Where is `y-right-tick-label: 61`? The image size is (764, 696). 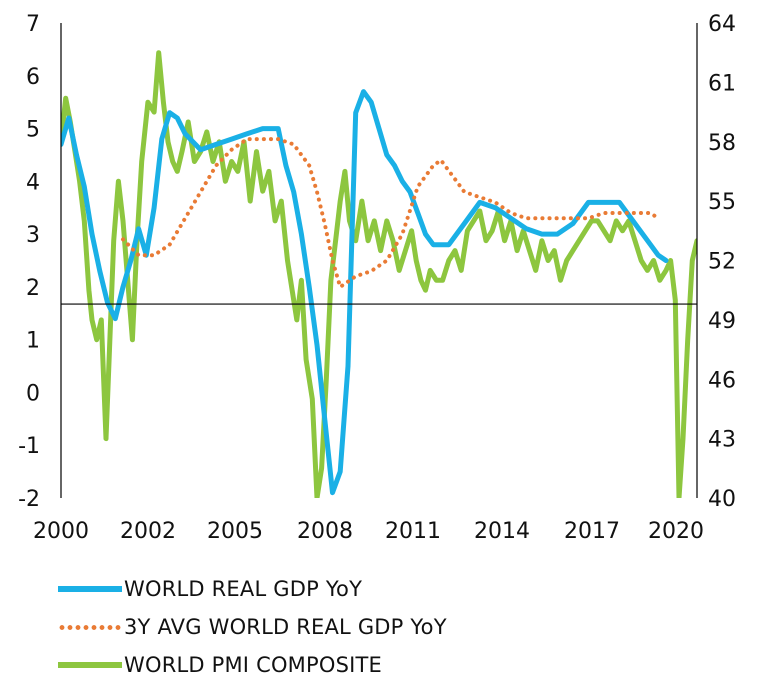 y-right-tick-label: 61 is located at coordinates (722, 83).